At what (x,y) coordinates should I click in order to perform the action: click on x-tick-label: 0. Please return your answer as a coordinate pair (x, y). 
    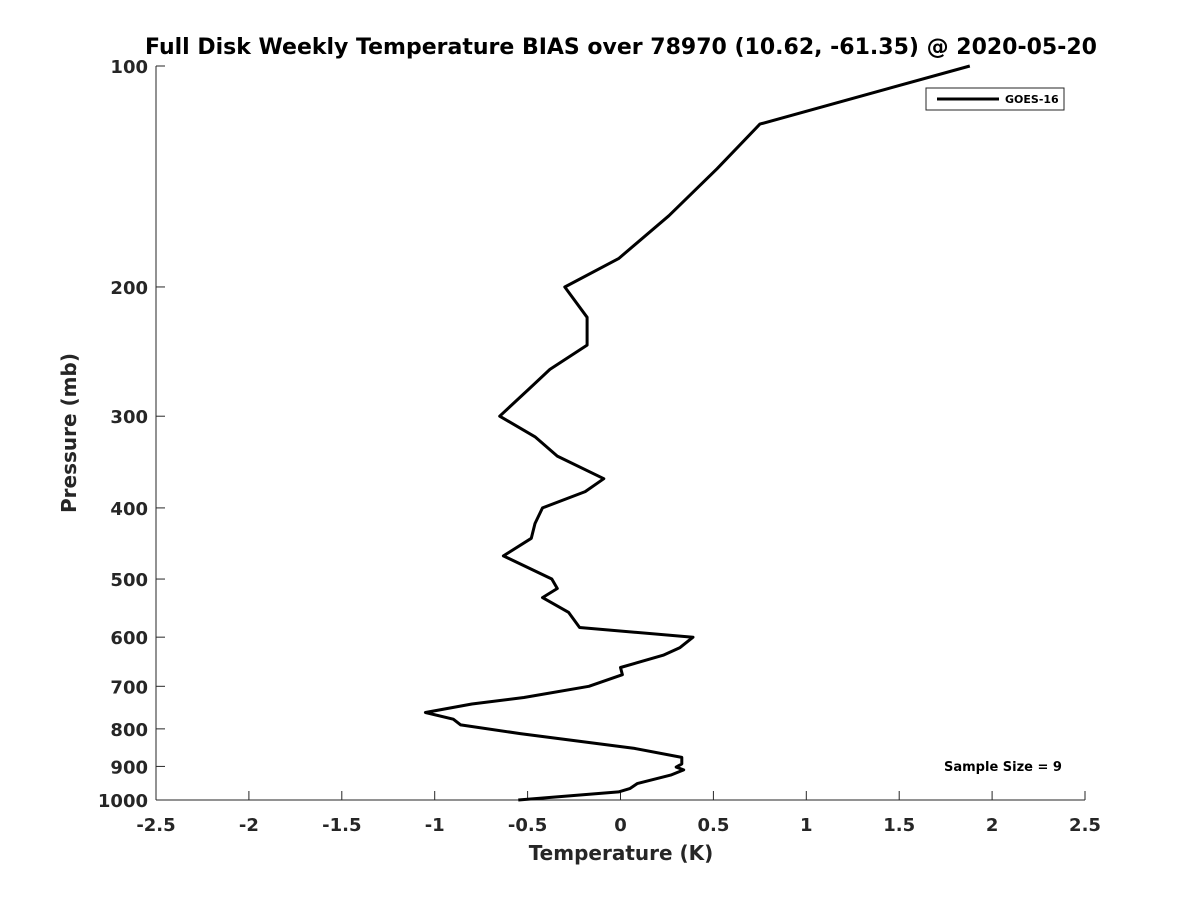
    Looking at the image, I should click on (620, 825).